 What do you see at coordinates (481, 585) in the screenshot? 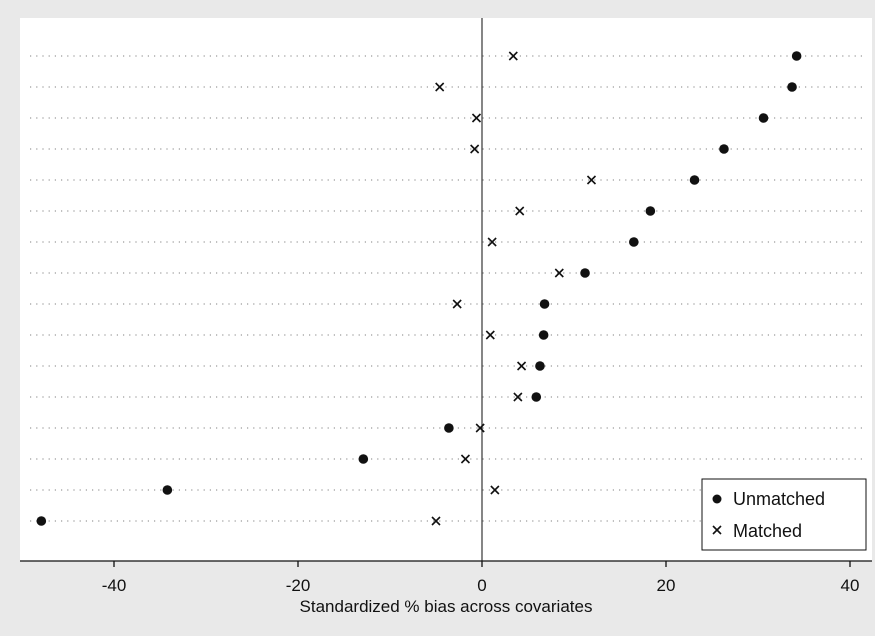
I see `x-tick-label: 0` at bounding box center [481, 585].